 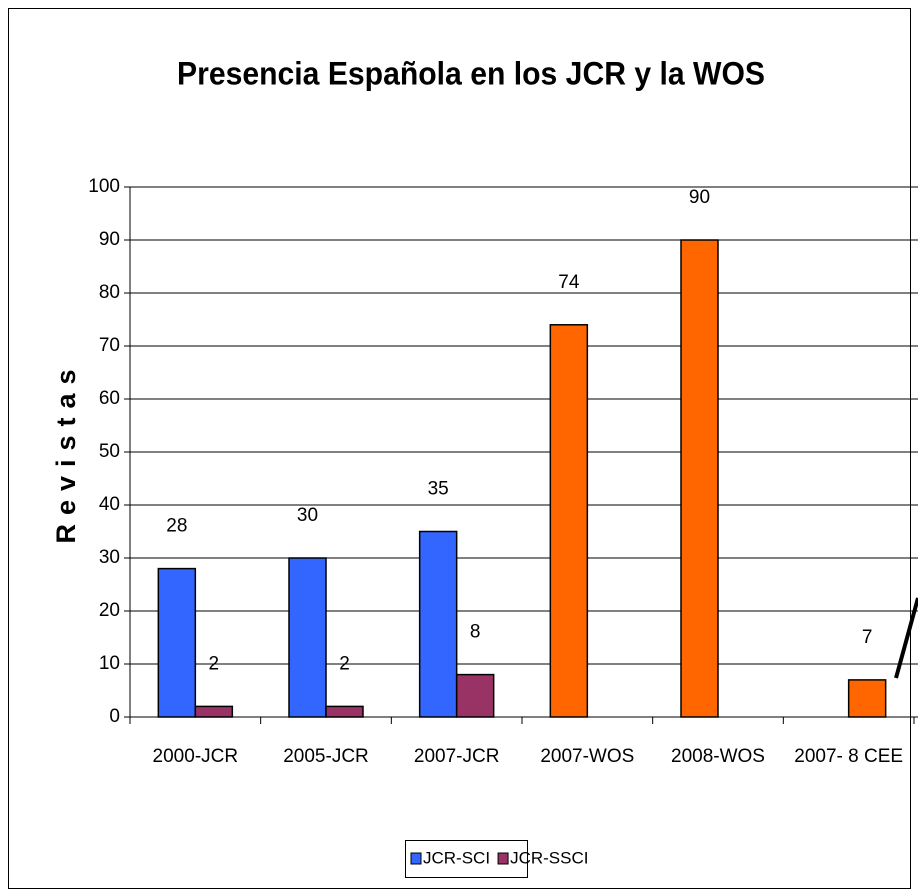 I want to click on value-label: 35, so click(x=438, y=489).